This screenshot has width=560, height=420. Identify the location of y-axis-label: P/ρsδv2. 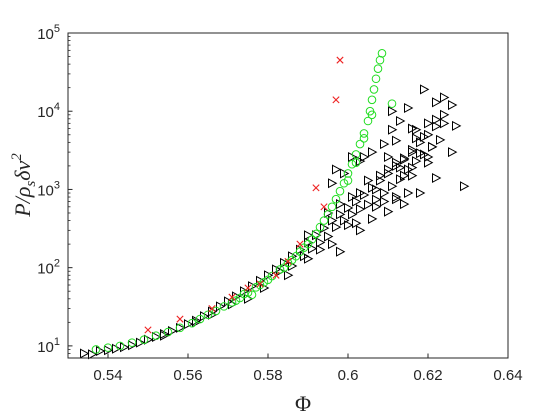
(24, 185).